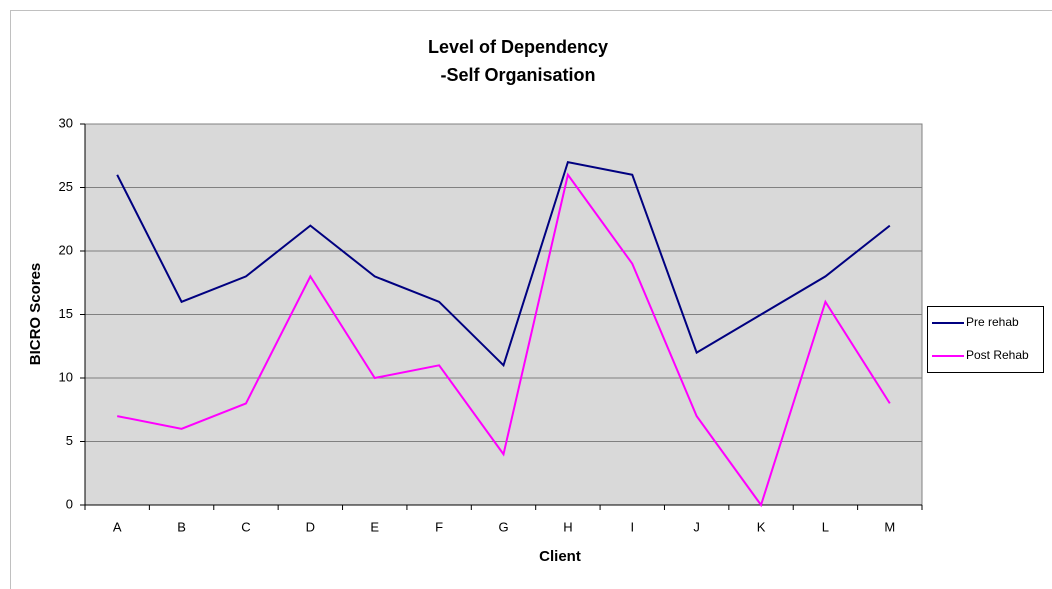 This screenshot has height=589, width=1052. What do you see at coordinates (439, 526) in the screenshot?
I see `x-tick-label: F` at bounding box center [439, 526].